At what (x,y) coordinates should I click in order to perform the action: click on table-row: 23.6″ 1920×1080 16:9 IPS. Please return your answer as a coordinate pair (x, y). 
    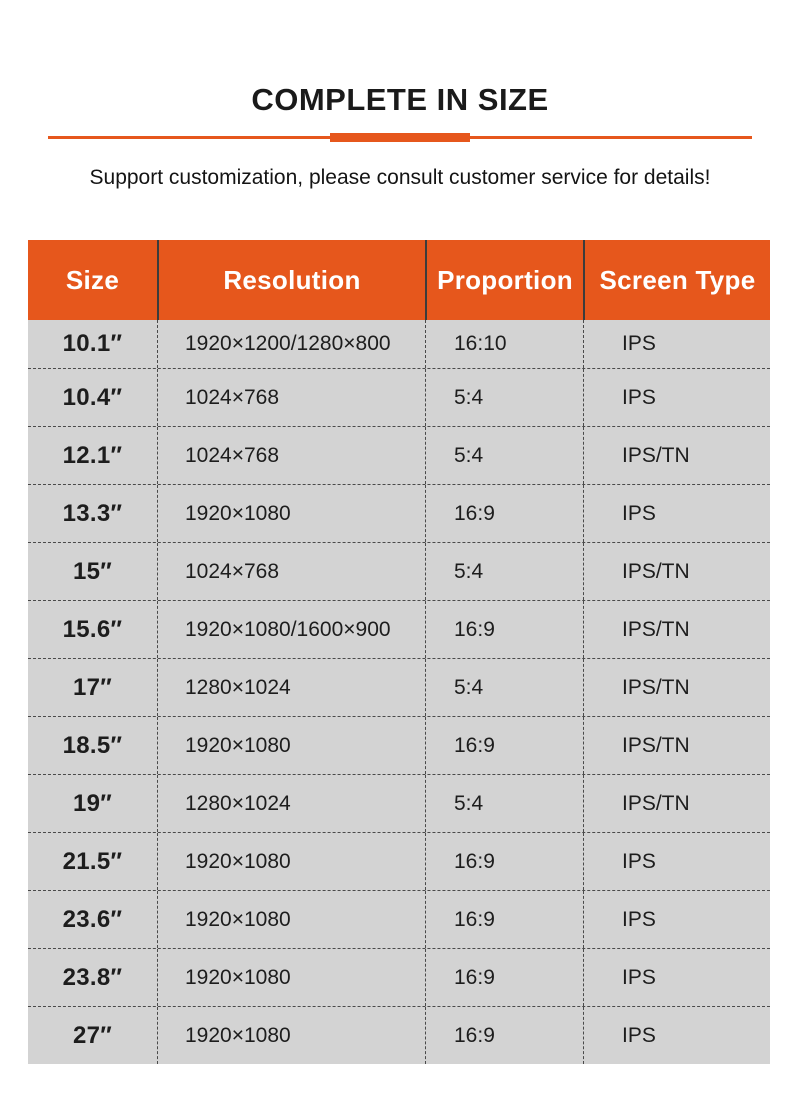
    Looking at the image, I should click on (399, 919).